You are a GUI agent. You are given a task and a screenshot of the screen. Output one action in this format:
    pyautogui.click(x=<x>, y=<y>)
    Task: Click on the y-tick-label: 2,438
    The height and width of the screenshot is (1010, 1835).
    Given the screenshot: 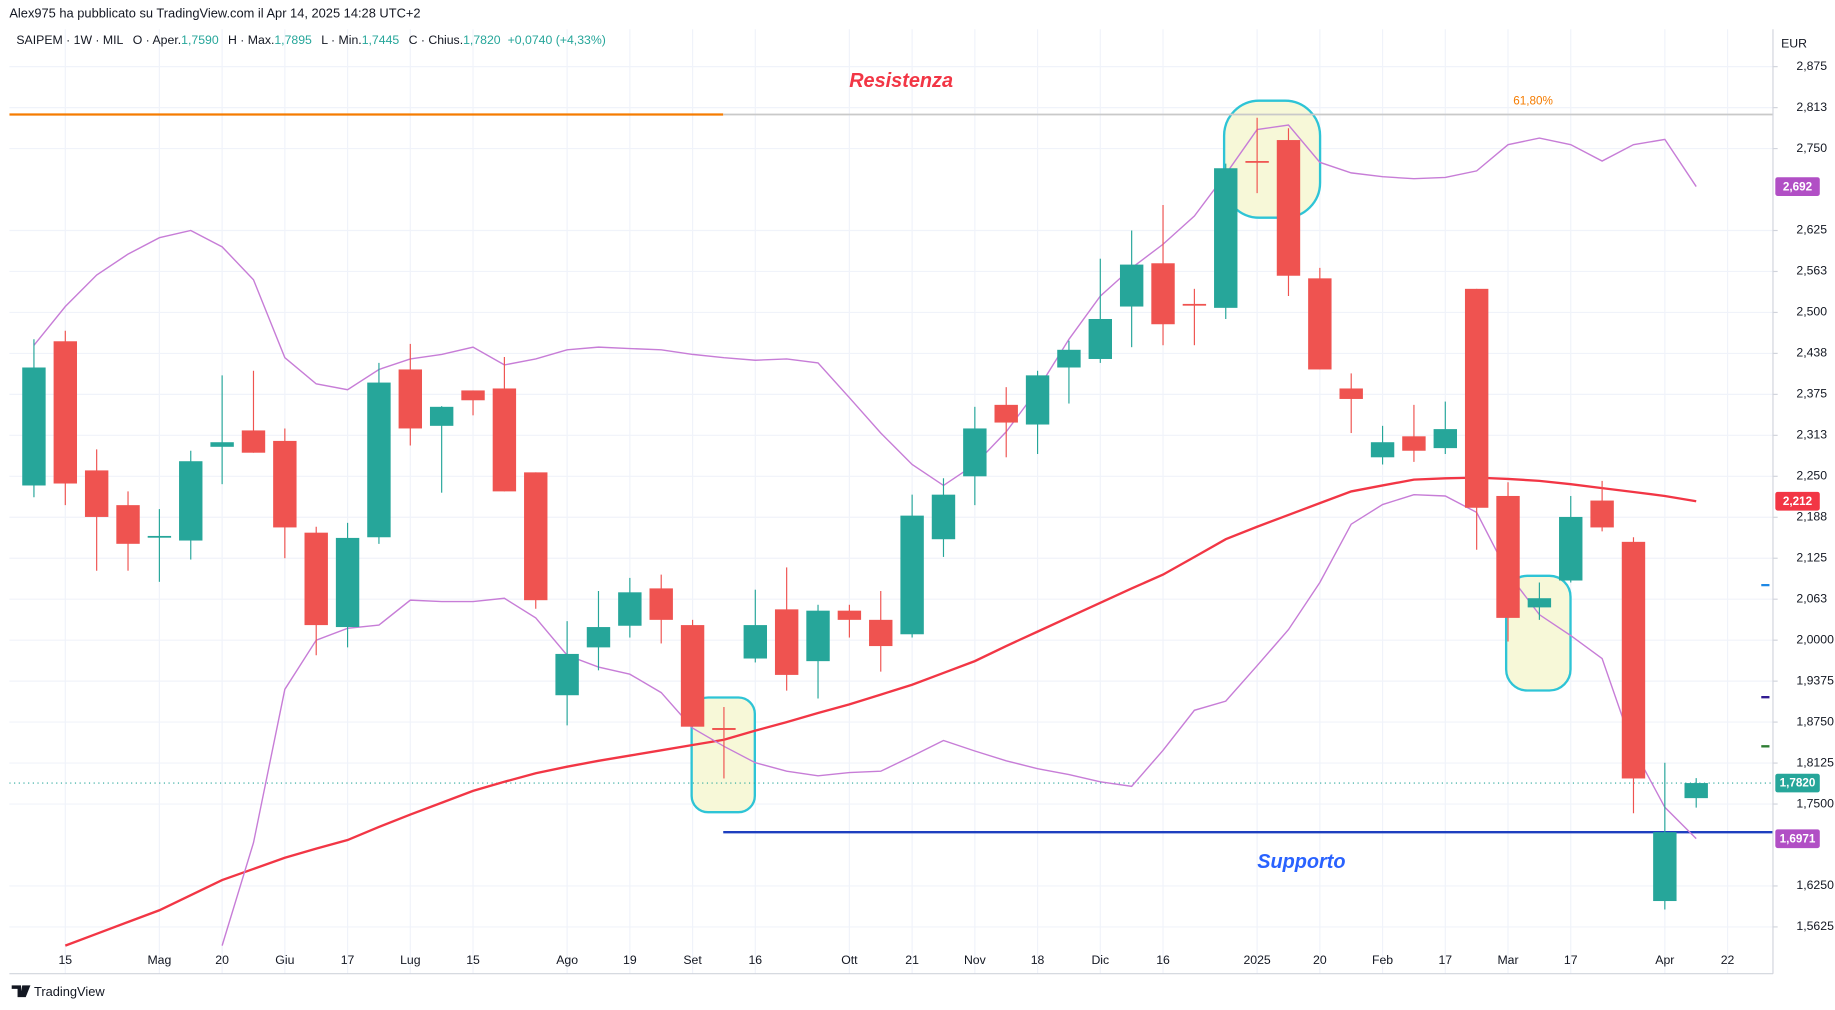 What is the action you would take?
    pyautogui.click(x=1811, y=353)
    